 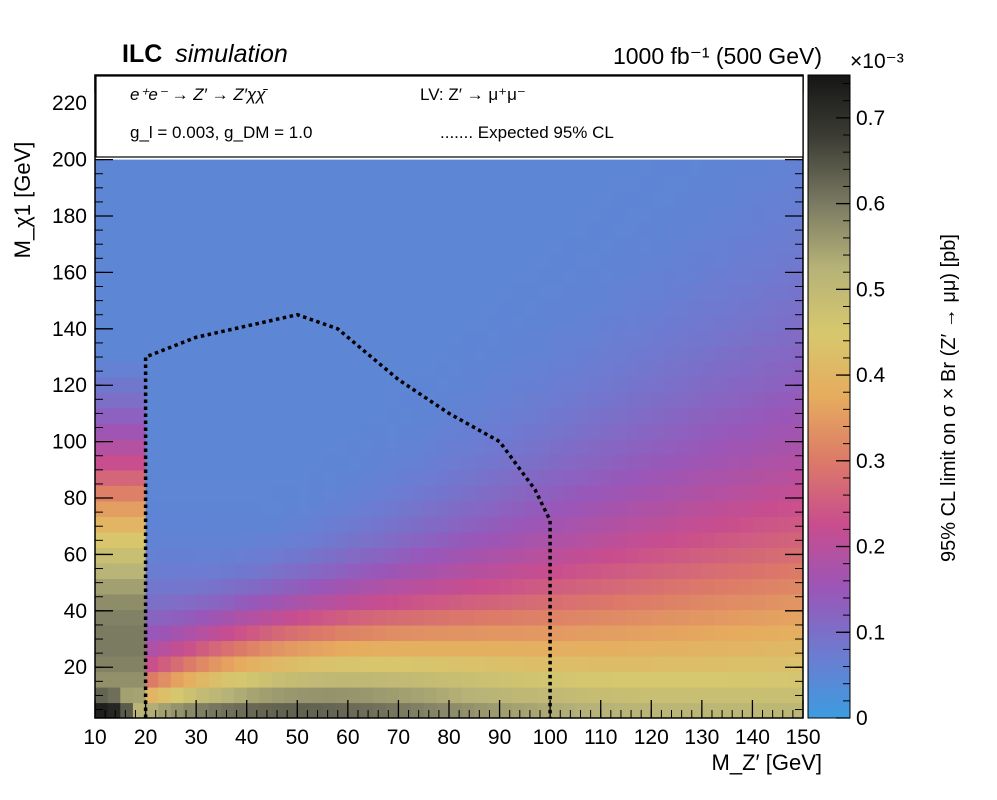 I want to click on colorbar-scale-label: ×10⁻³, so click(x=877, y=61).